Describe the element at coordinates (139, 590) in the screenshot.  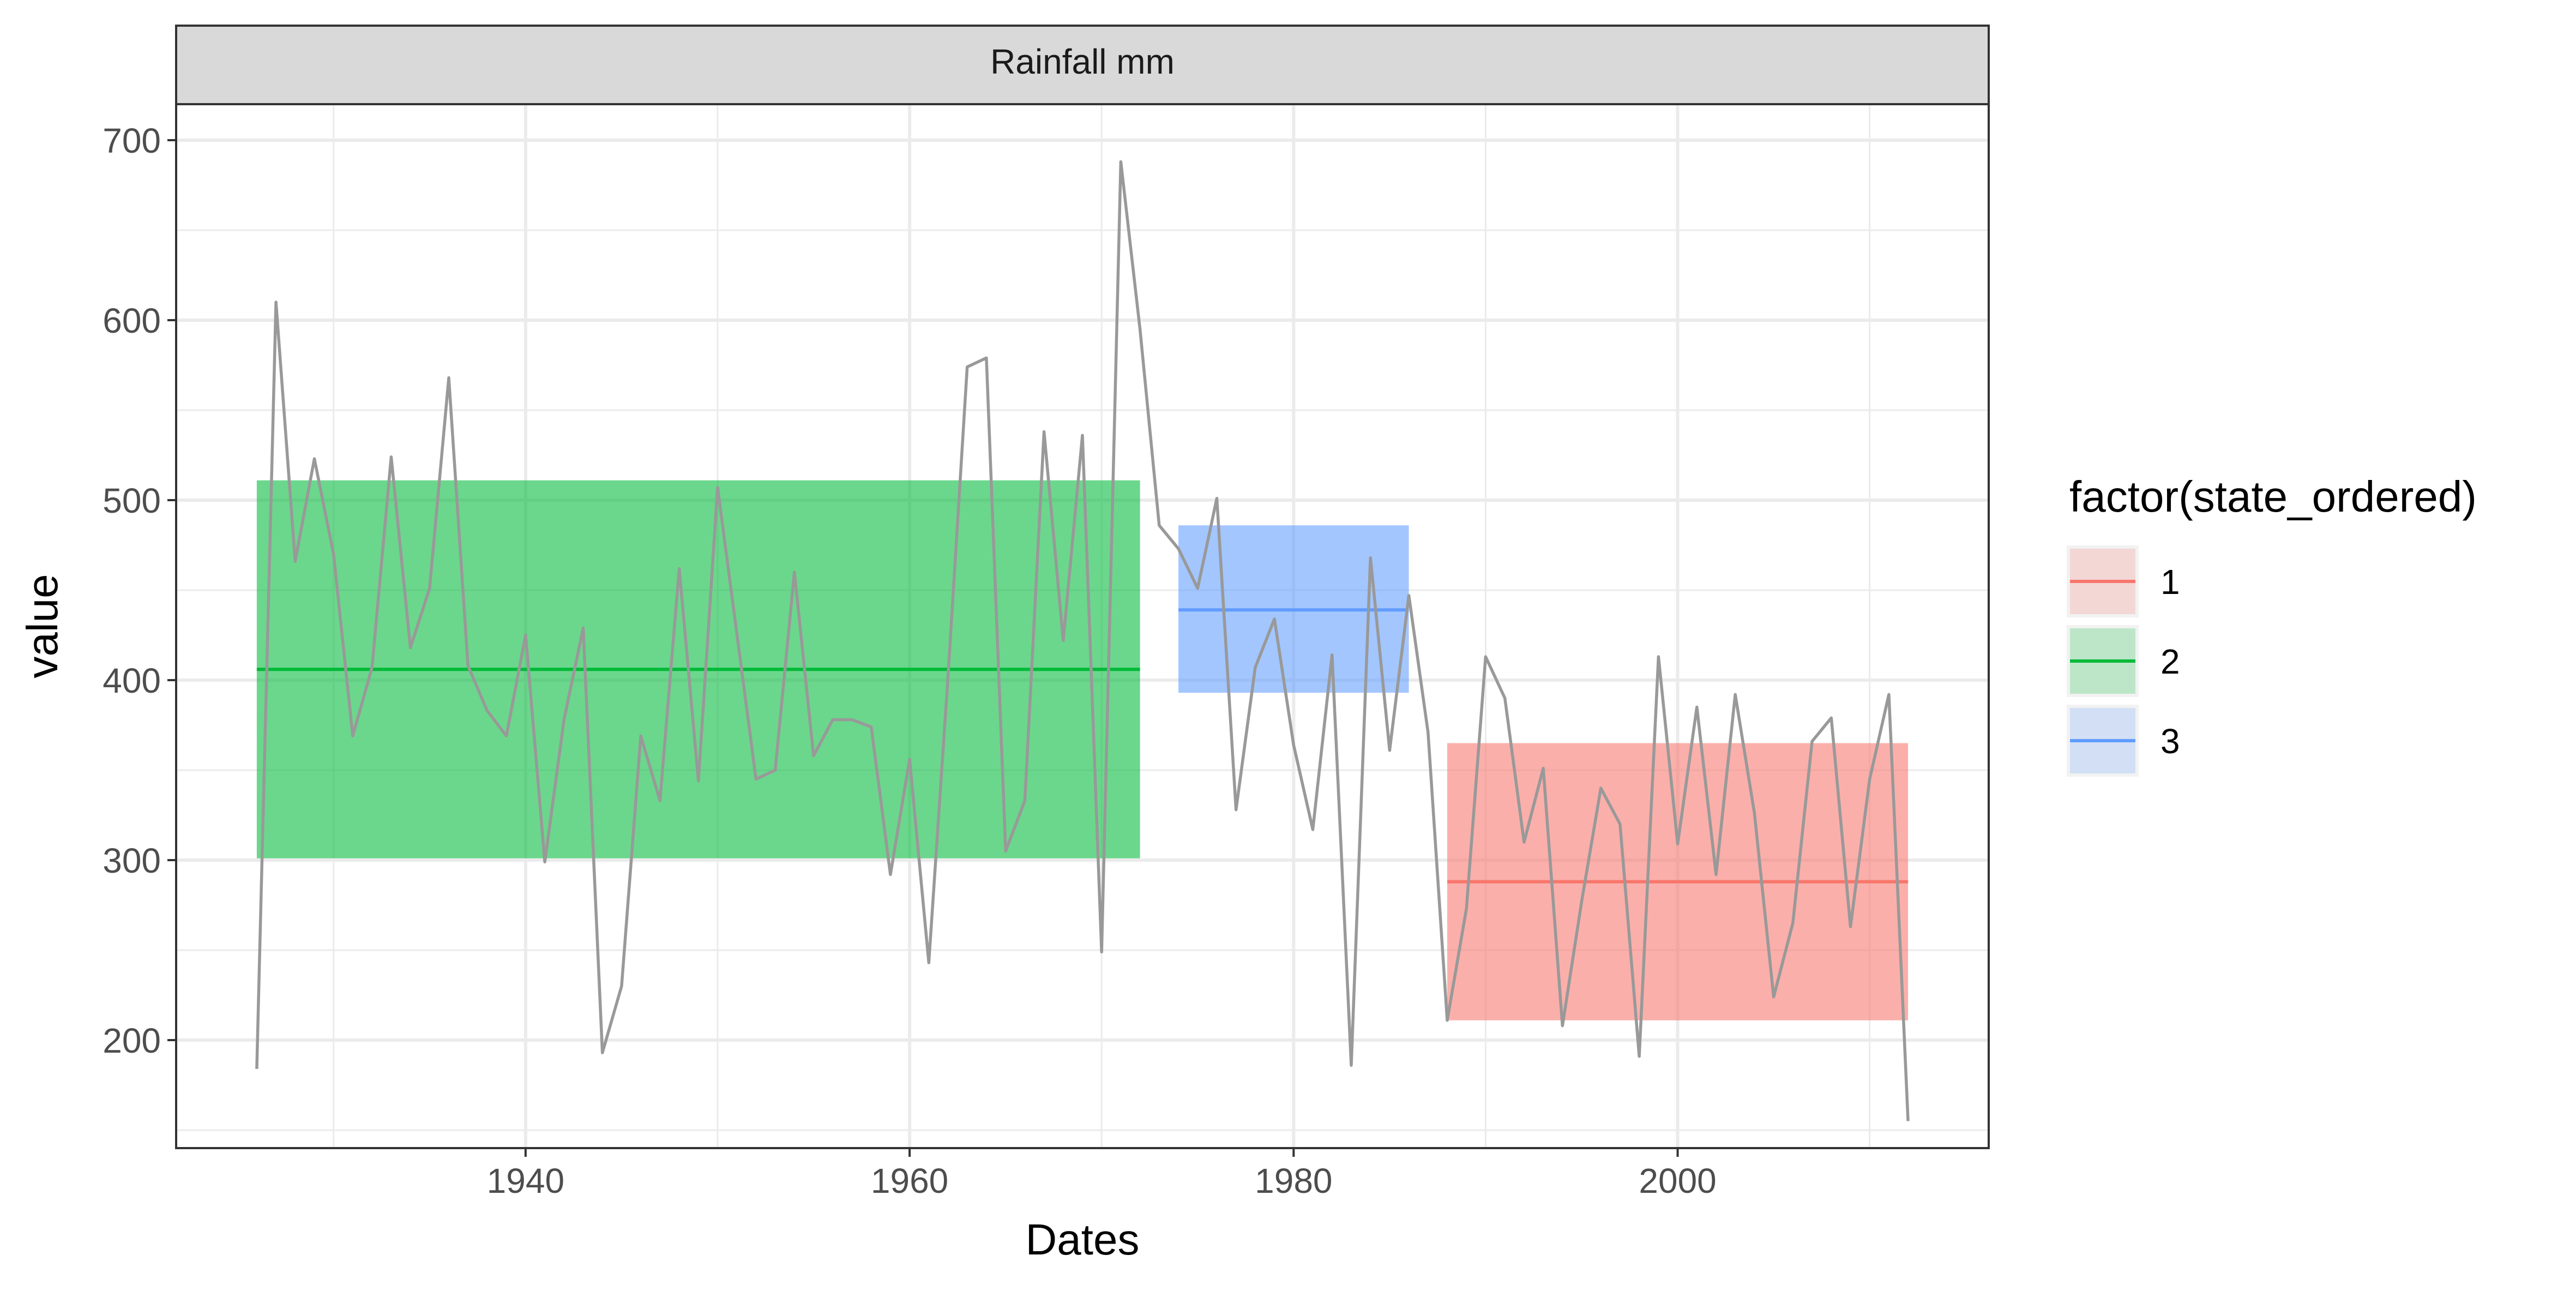
I see `y-axis: 200 300 400 500 600 700` at that location.